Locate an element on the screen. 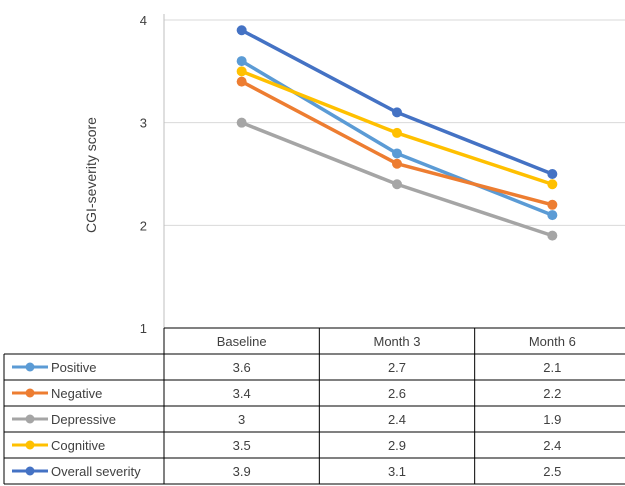 Image resolution: width=625 pixels, height=486 pixels. y-tick-label: 2 is located at coordinates (143, 225).